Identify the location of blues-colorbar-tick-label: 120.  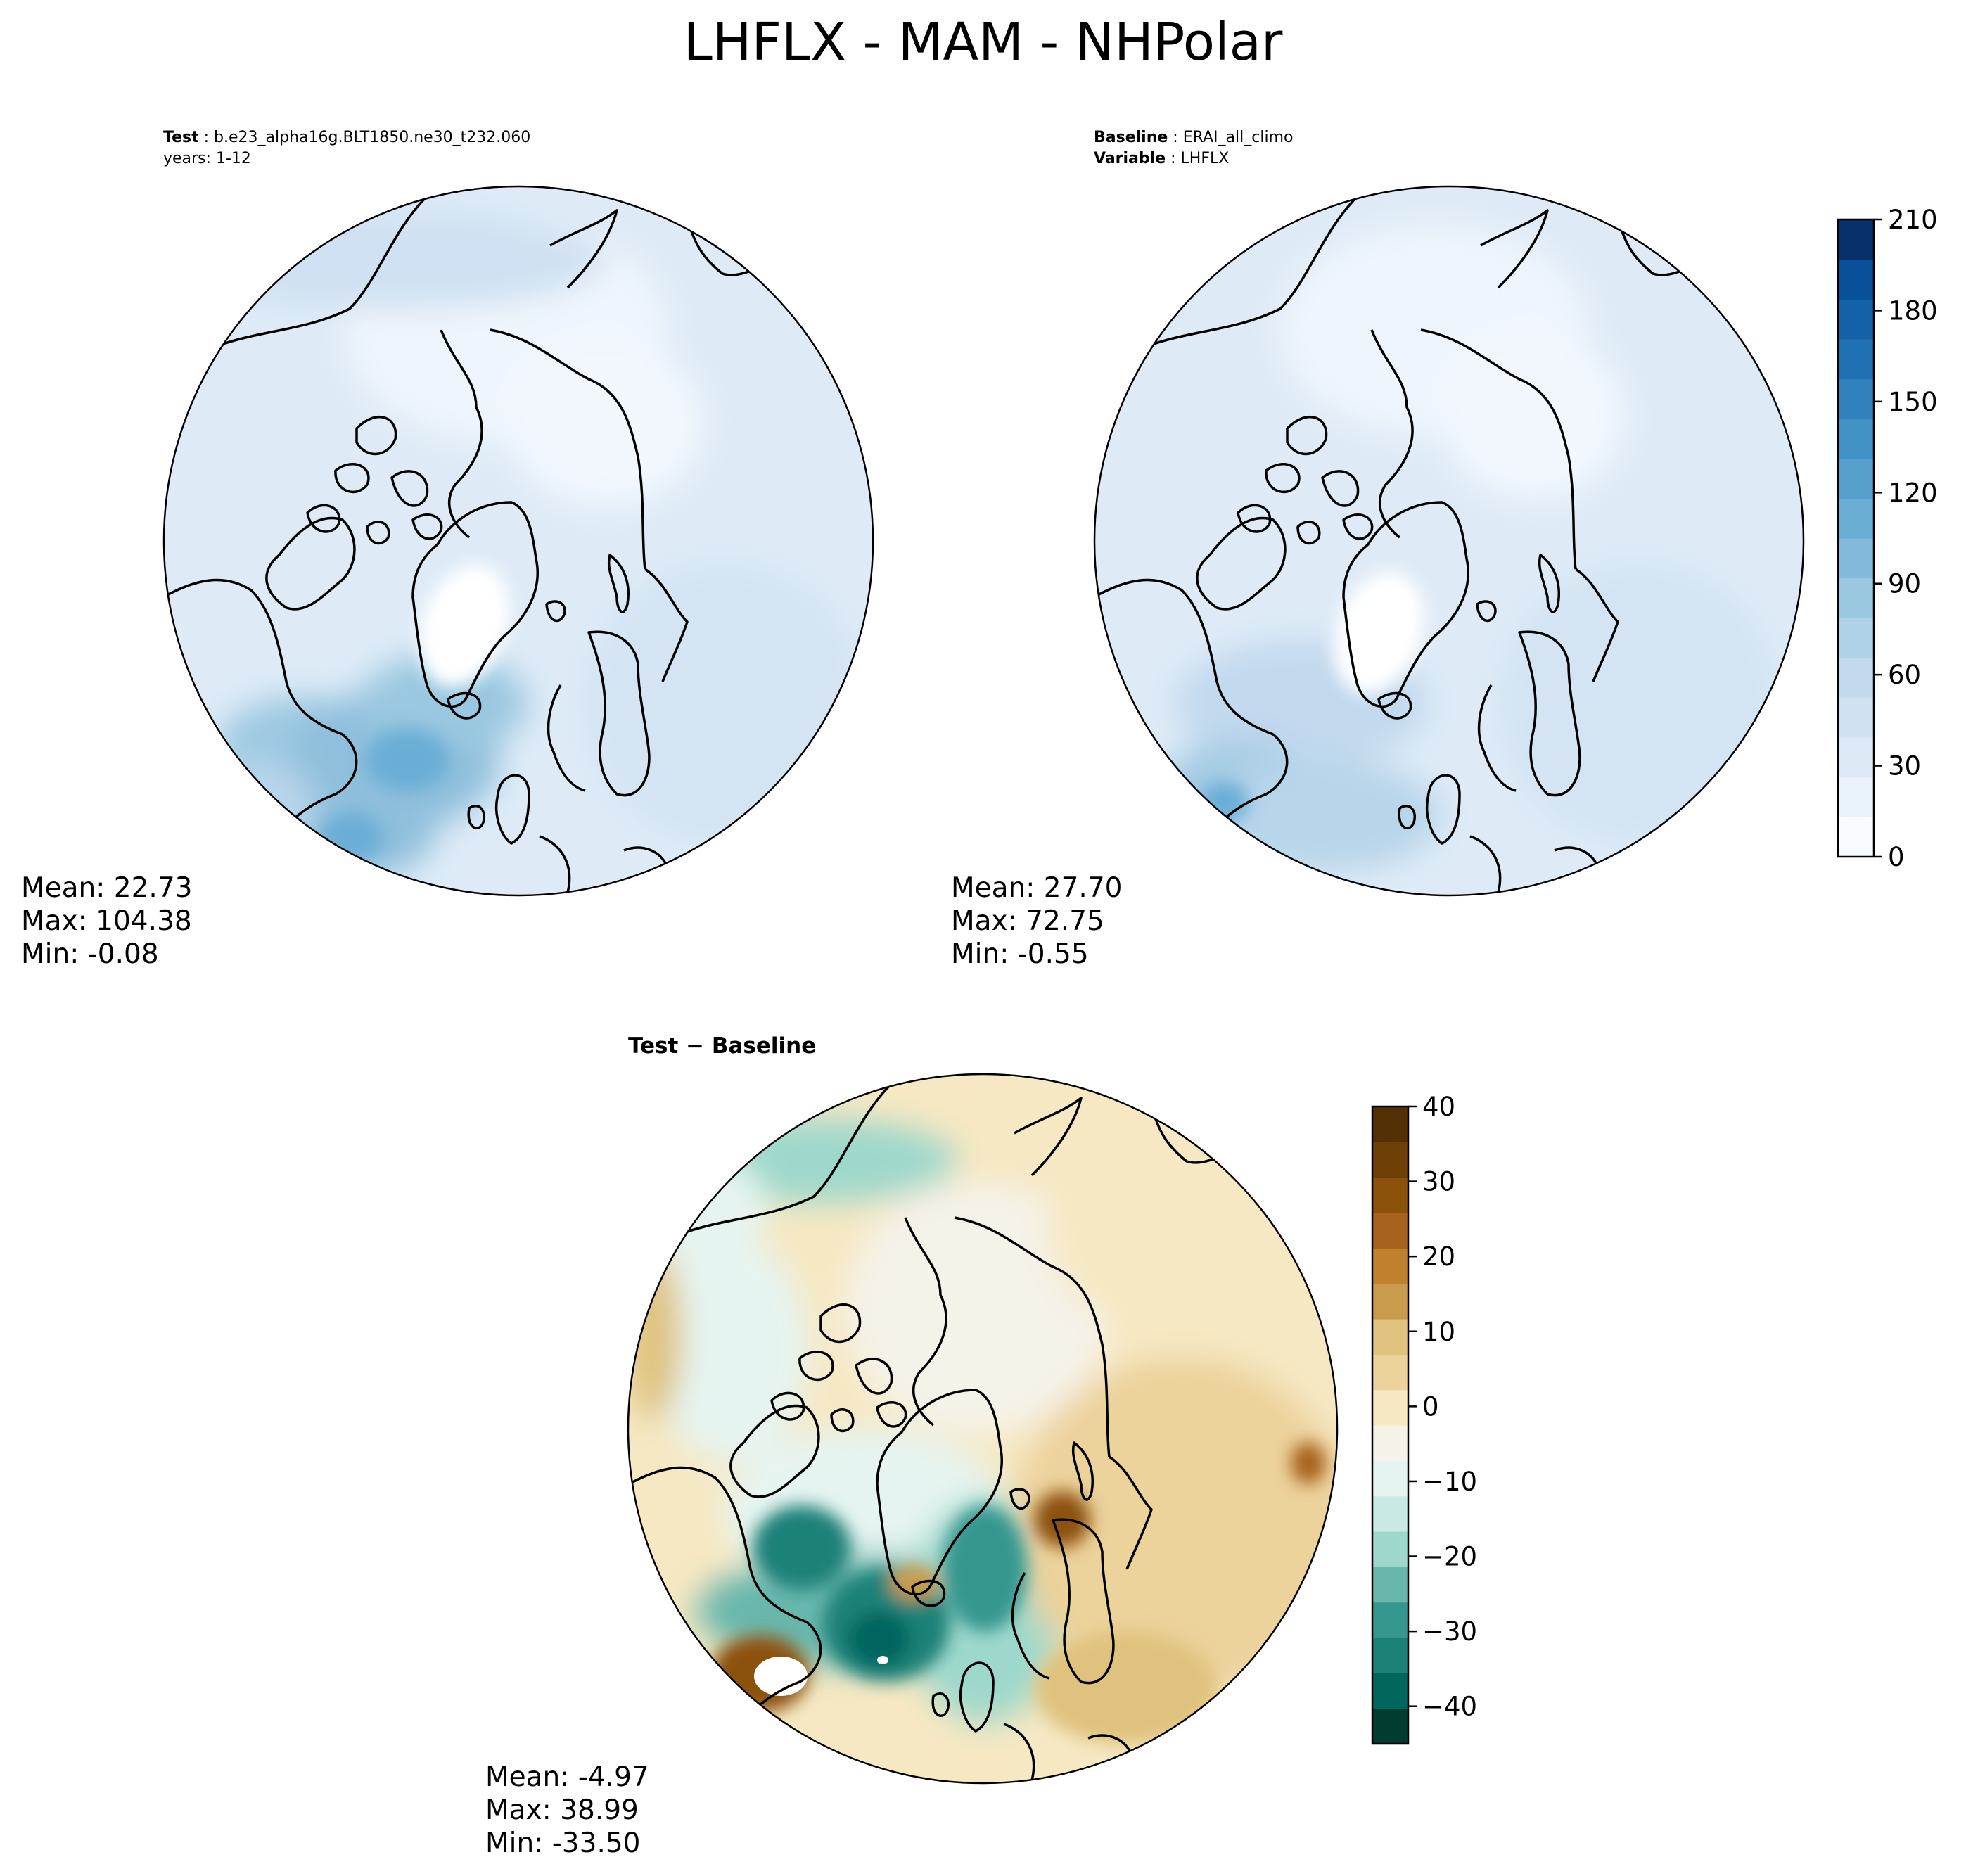
(1913, 493).